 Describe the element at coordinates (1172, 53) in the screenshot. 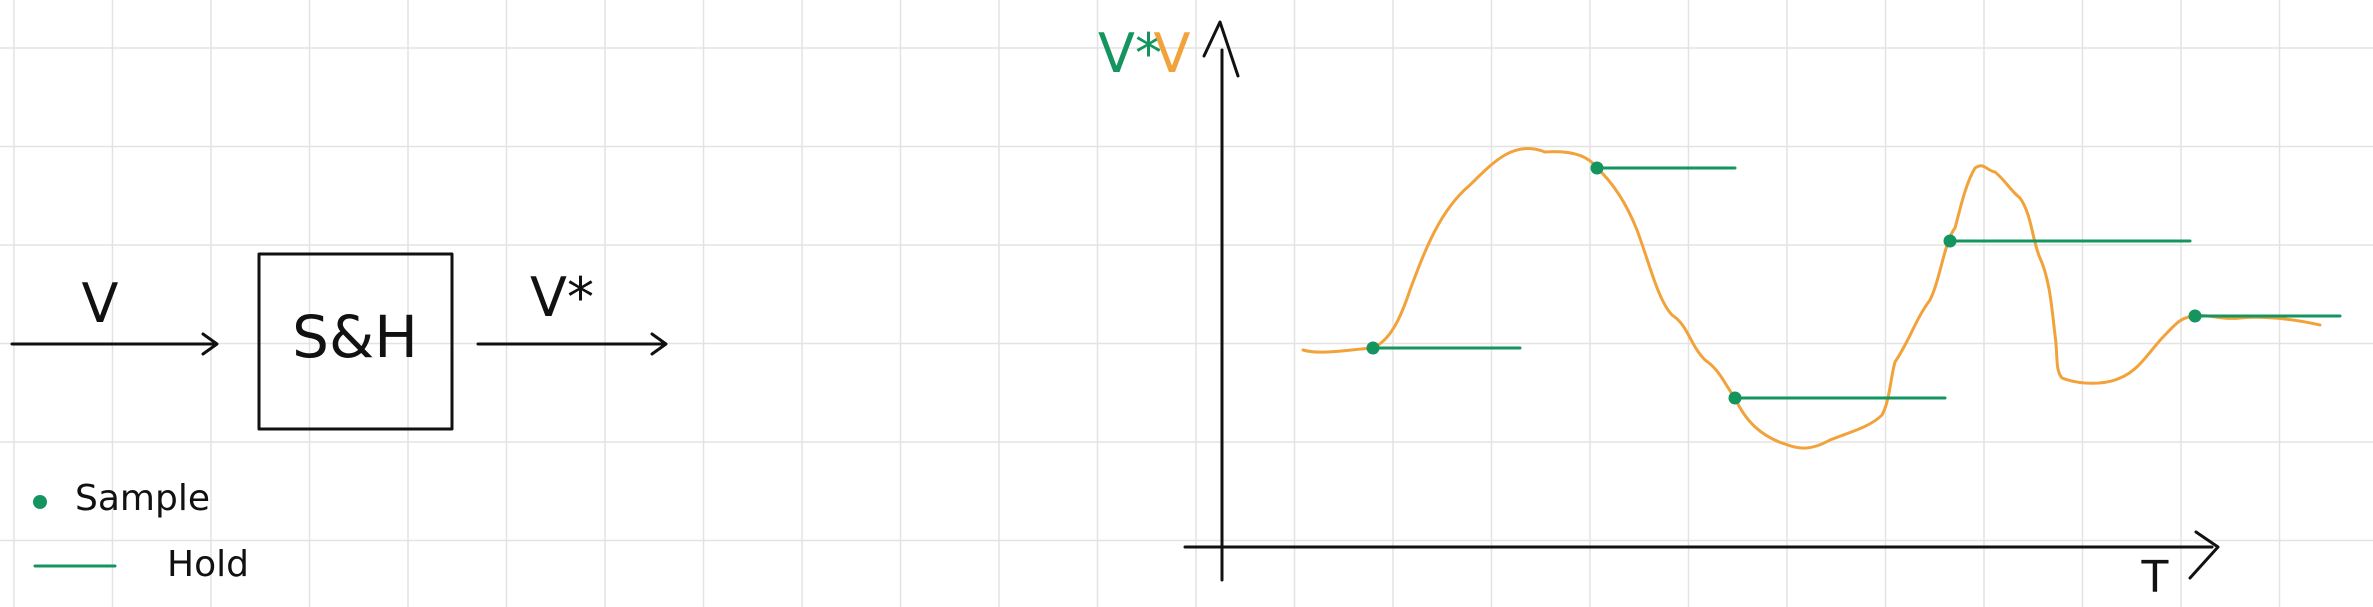

I see `y-axis-label-signal: V` at that location.